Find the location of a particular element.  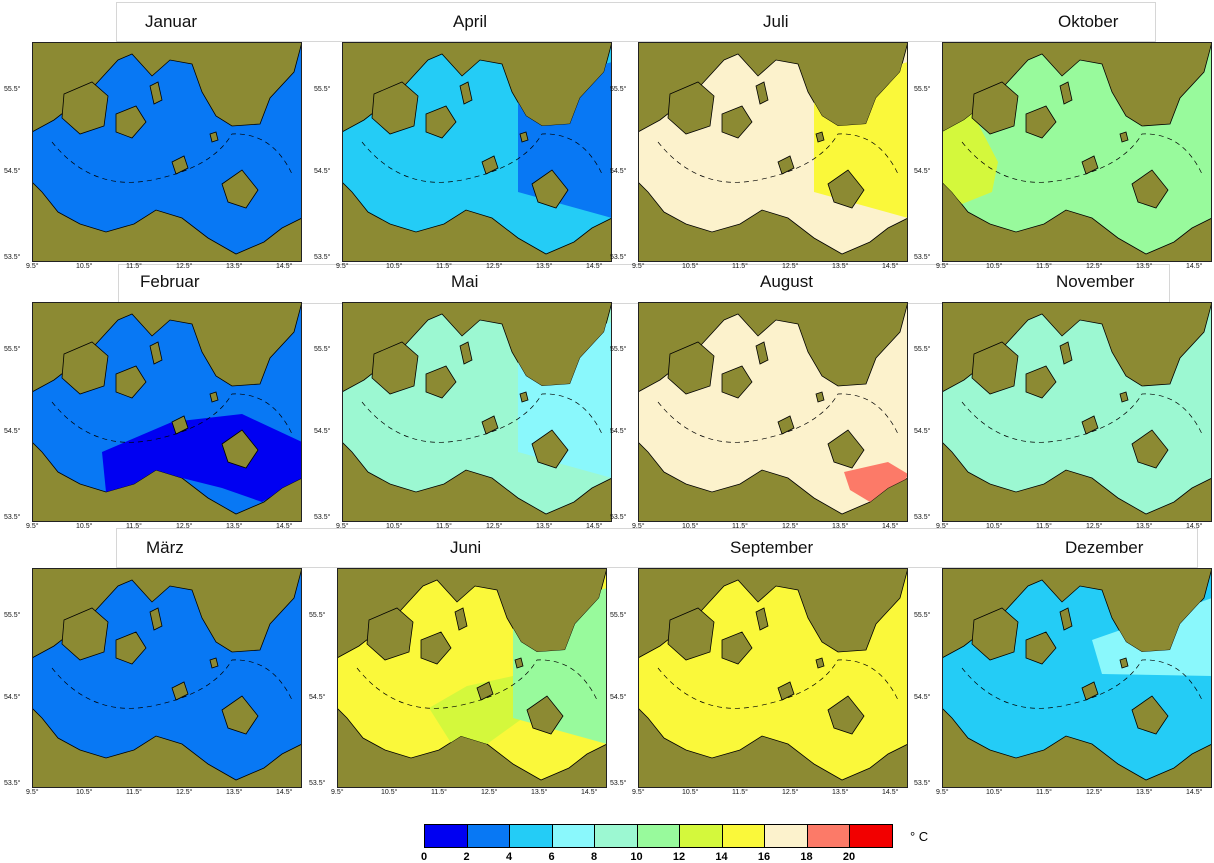

legend-tick-label: 6 is located at coordinates (551, 857).